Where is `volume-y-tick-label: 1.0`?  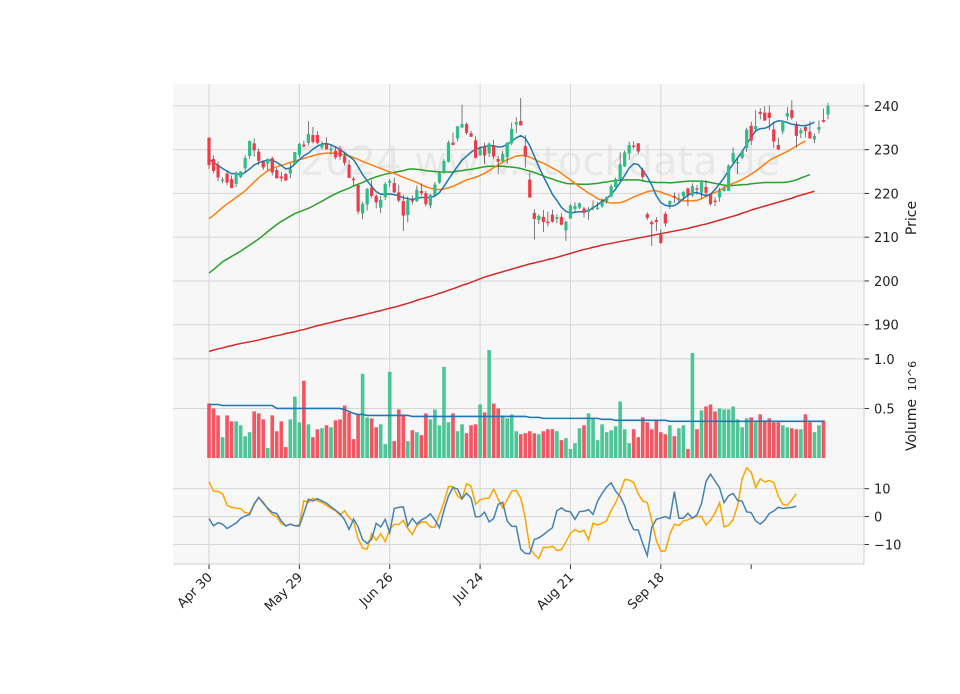
volume-y-tick-label: 1.0 is located at coordinates (884, 360).